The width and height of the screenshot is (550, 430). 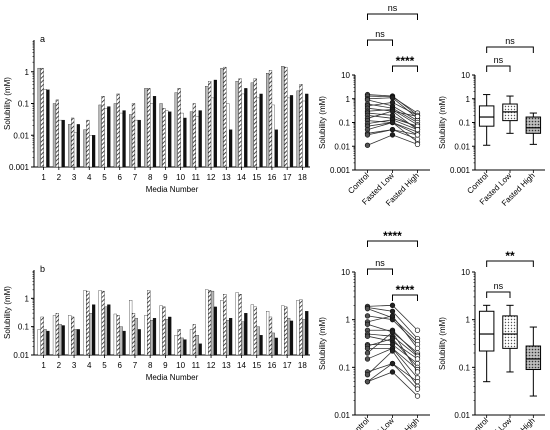 What do you see at coordinates (43, 177) in the screenshot?
I see `x-tick-label: 1` at bounding box center [43, 177].